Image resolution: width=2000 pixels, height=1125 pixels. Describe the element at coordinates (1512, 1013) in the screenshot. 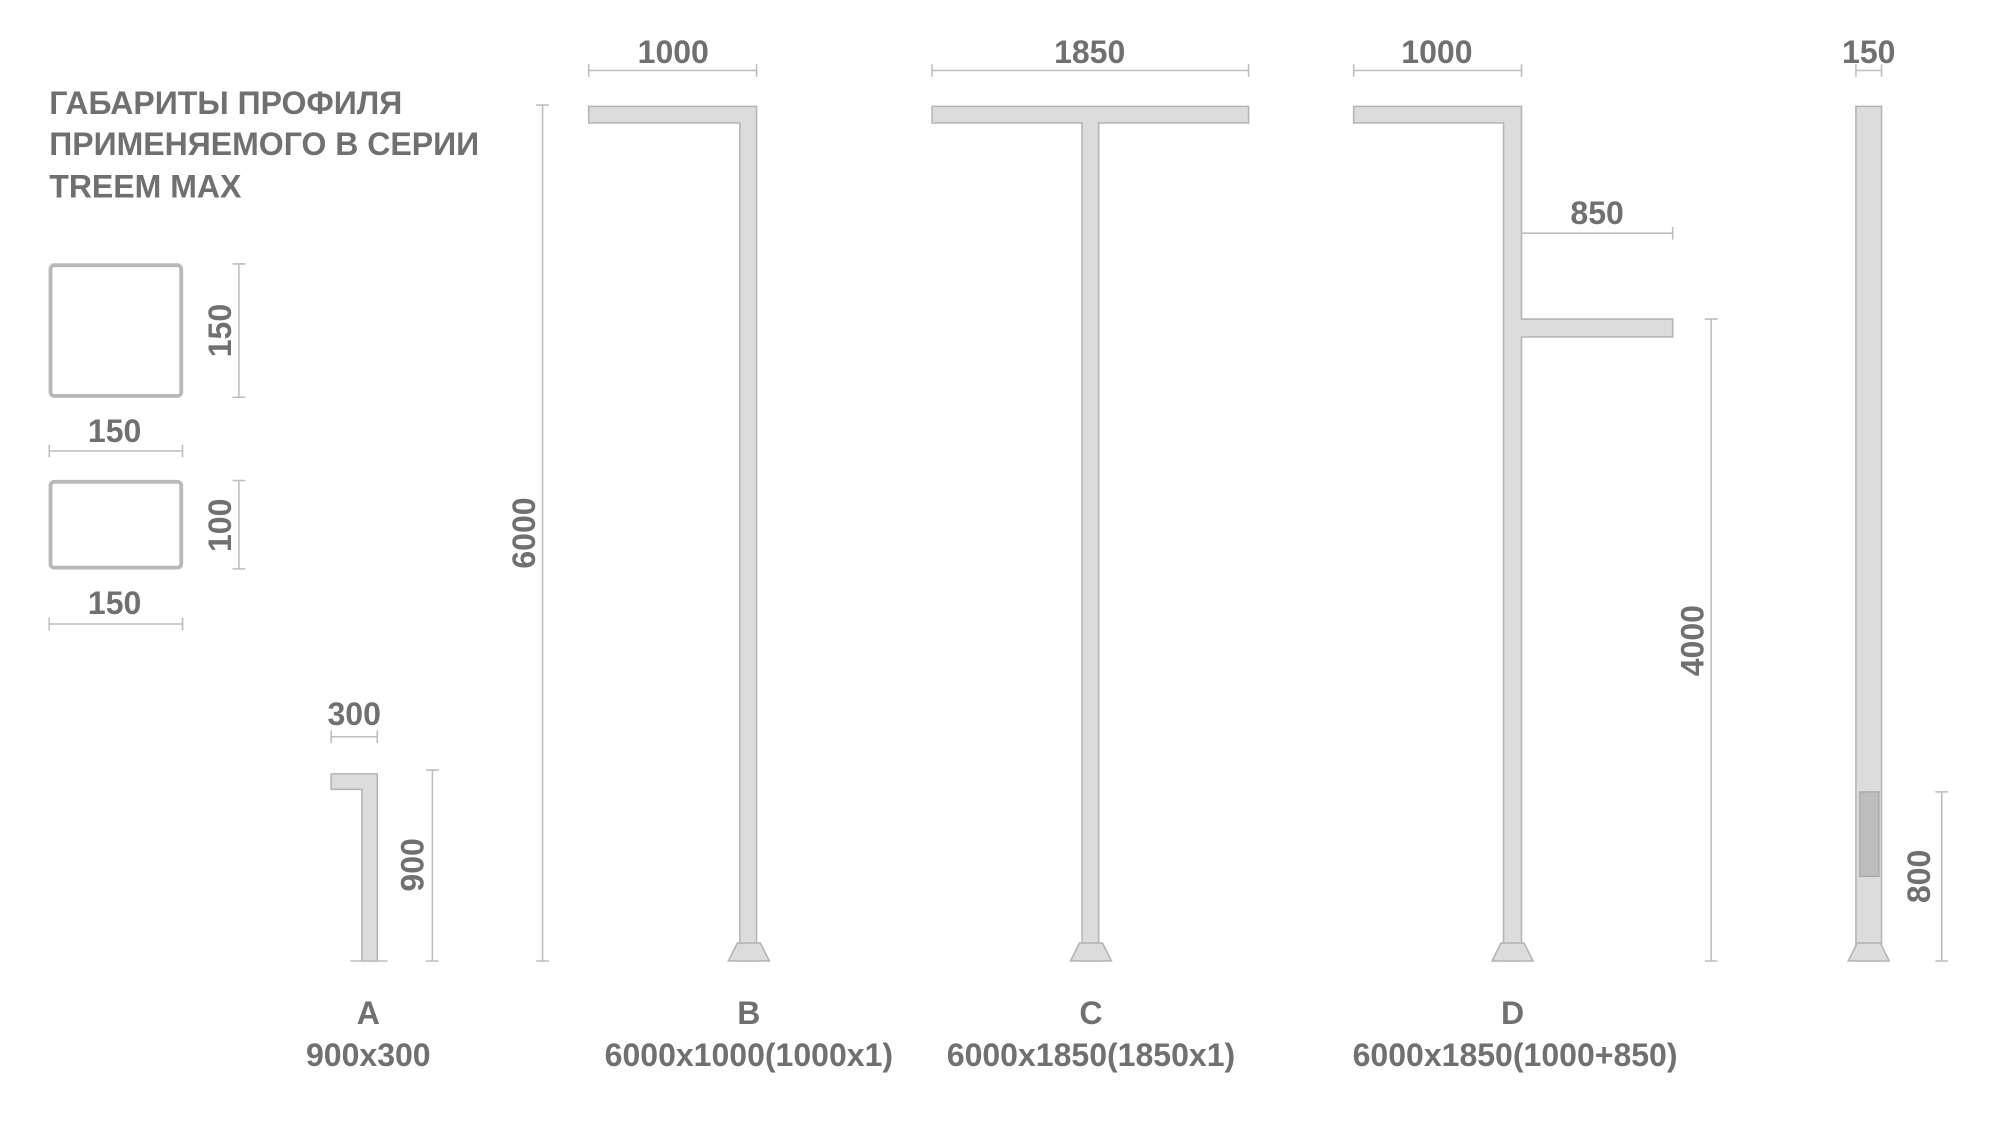

I see `d-letter: D` at that location.